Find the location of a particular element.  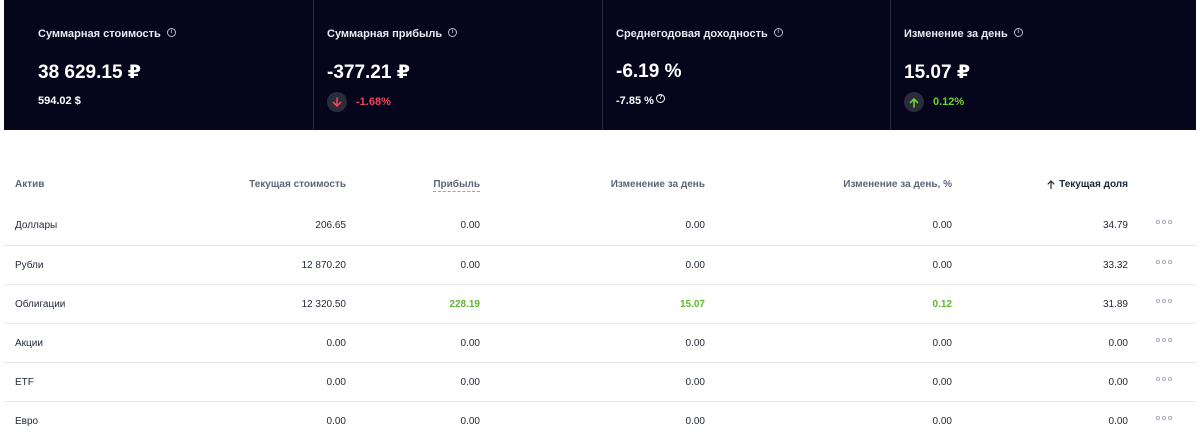

cell-current-share: 34.79 is located at coordinates (1115, 225).